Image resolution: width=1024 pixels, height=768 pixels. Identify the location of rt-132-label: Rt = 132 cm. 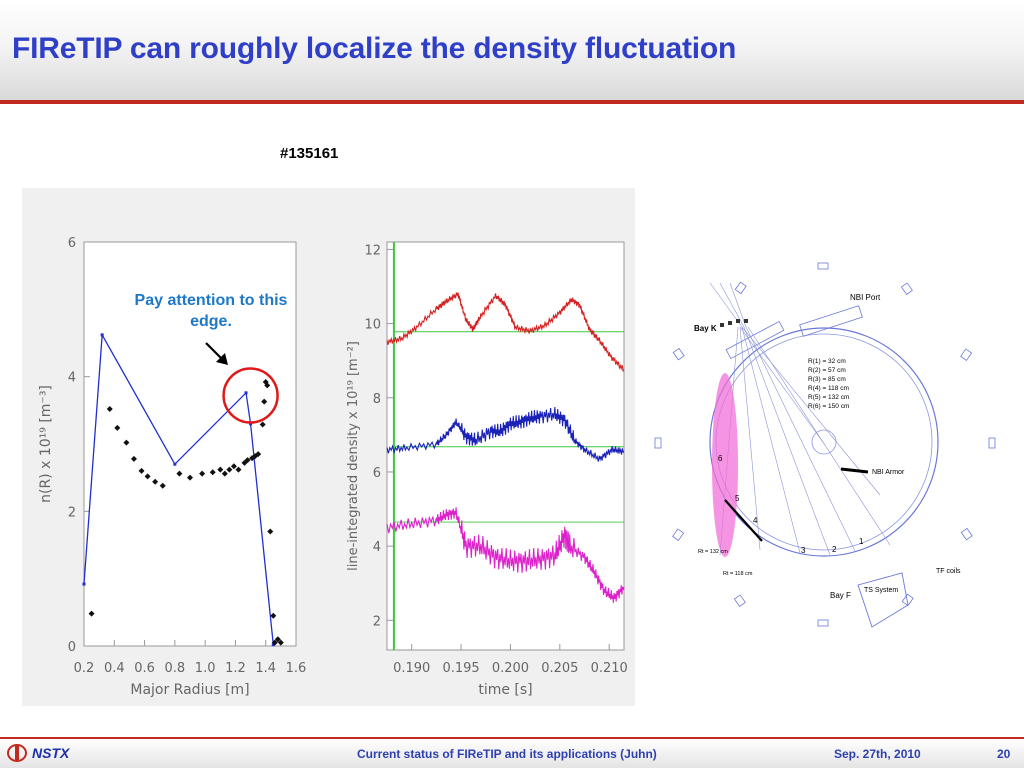
(713, 552).